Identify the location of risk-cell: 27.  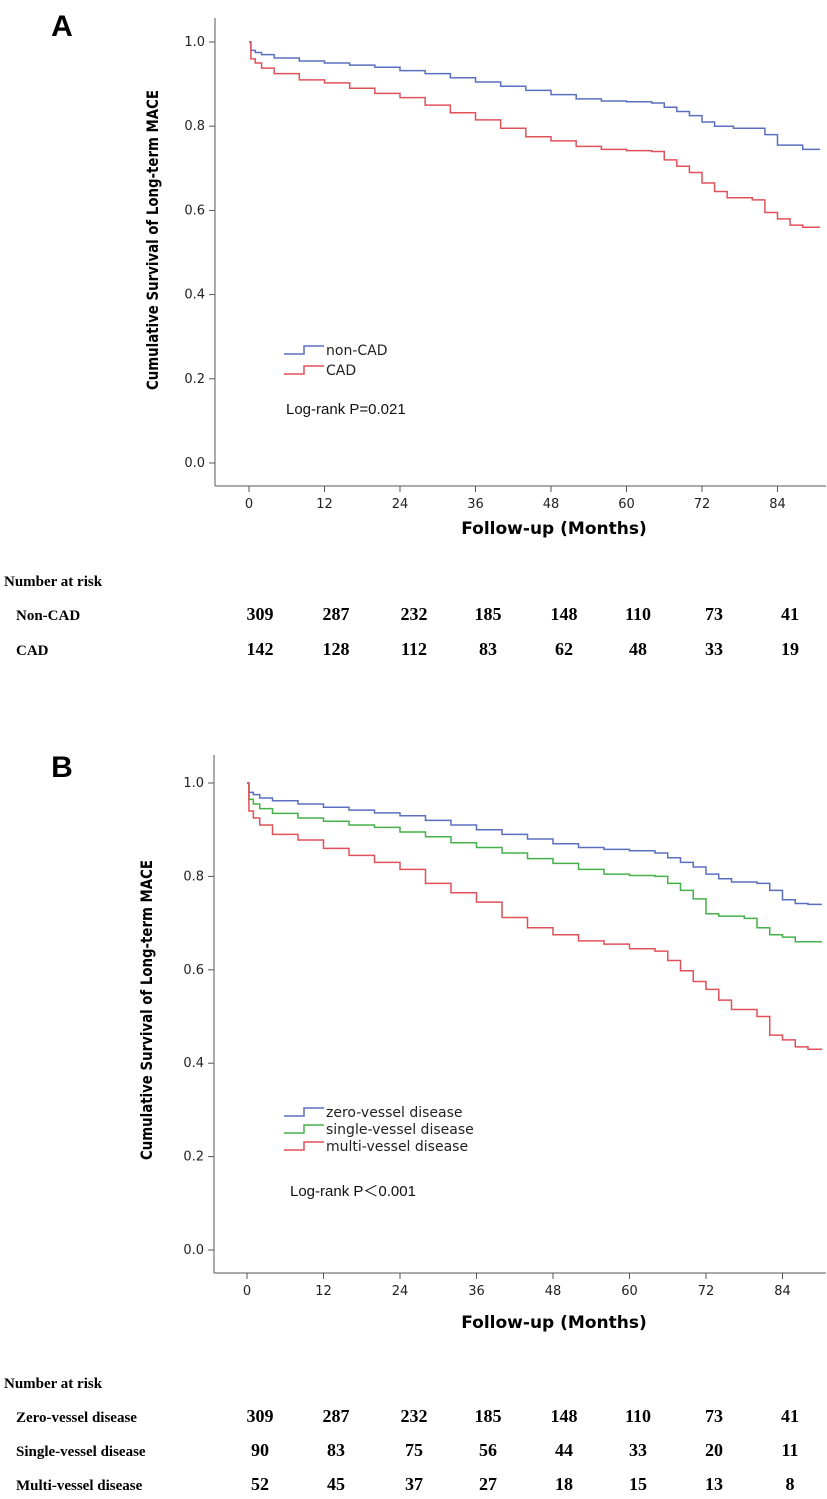
(488, 1484).